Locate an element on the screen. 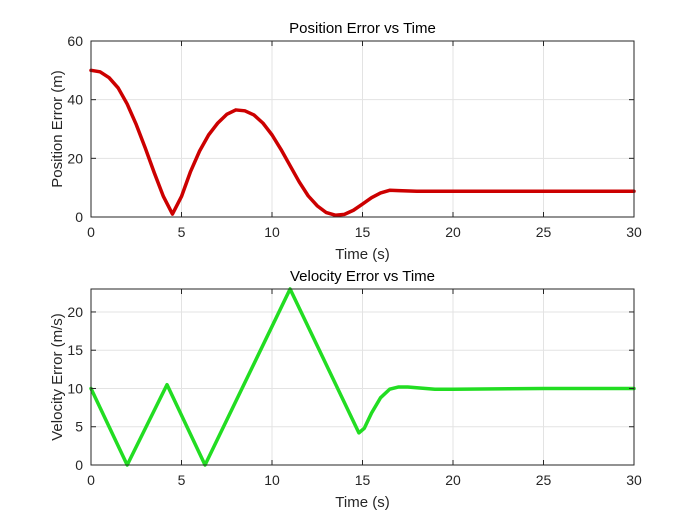  chart-title: Velocity Error vs Time is located at coordinates (362, 276).